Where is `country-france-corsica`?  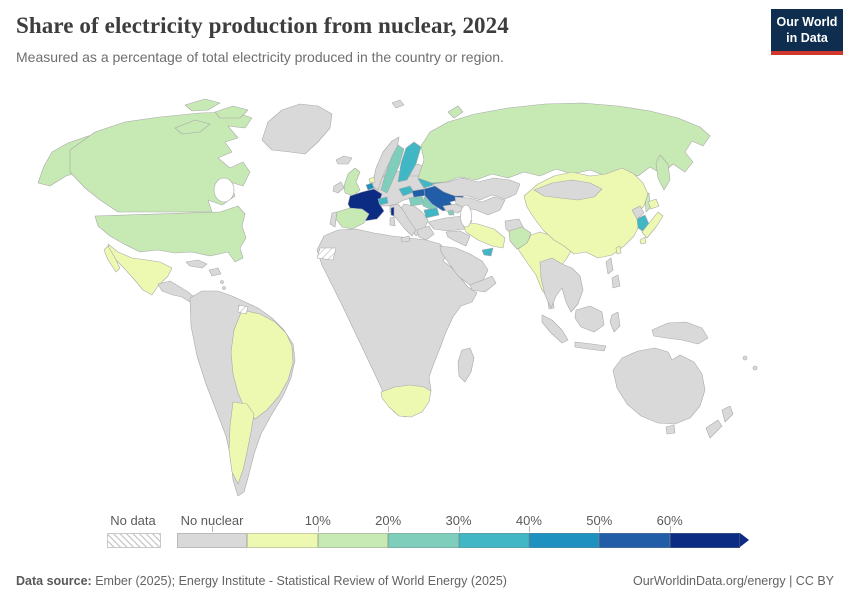
country-france-corsica is located at coordinates (392, 211).